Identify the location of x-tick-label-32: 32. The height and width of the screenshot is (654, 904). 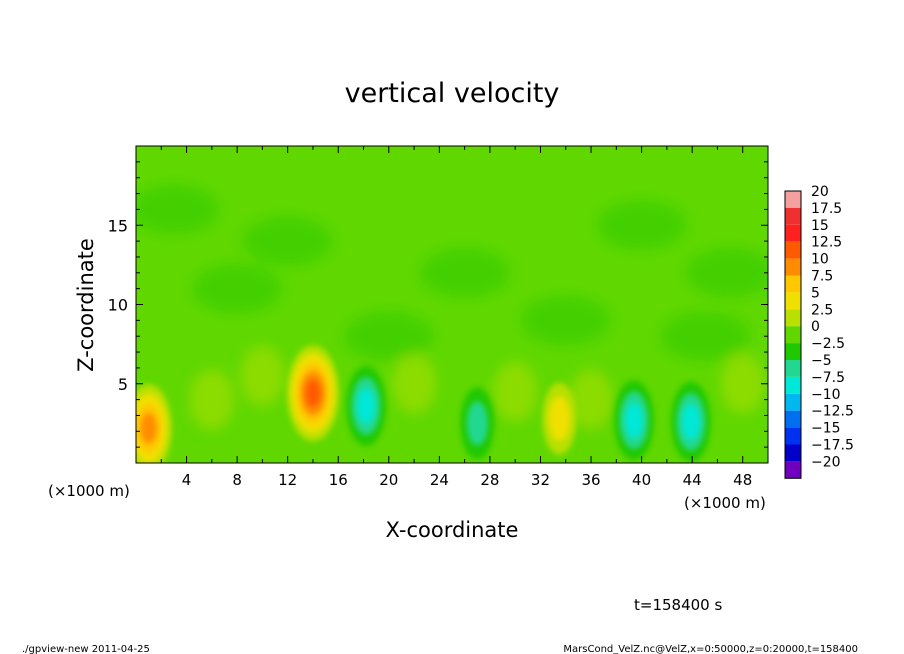
(540, 480).